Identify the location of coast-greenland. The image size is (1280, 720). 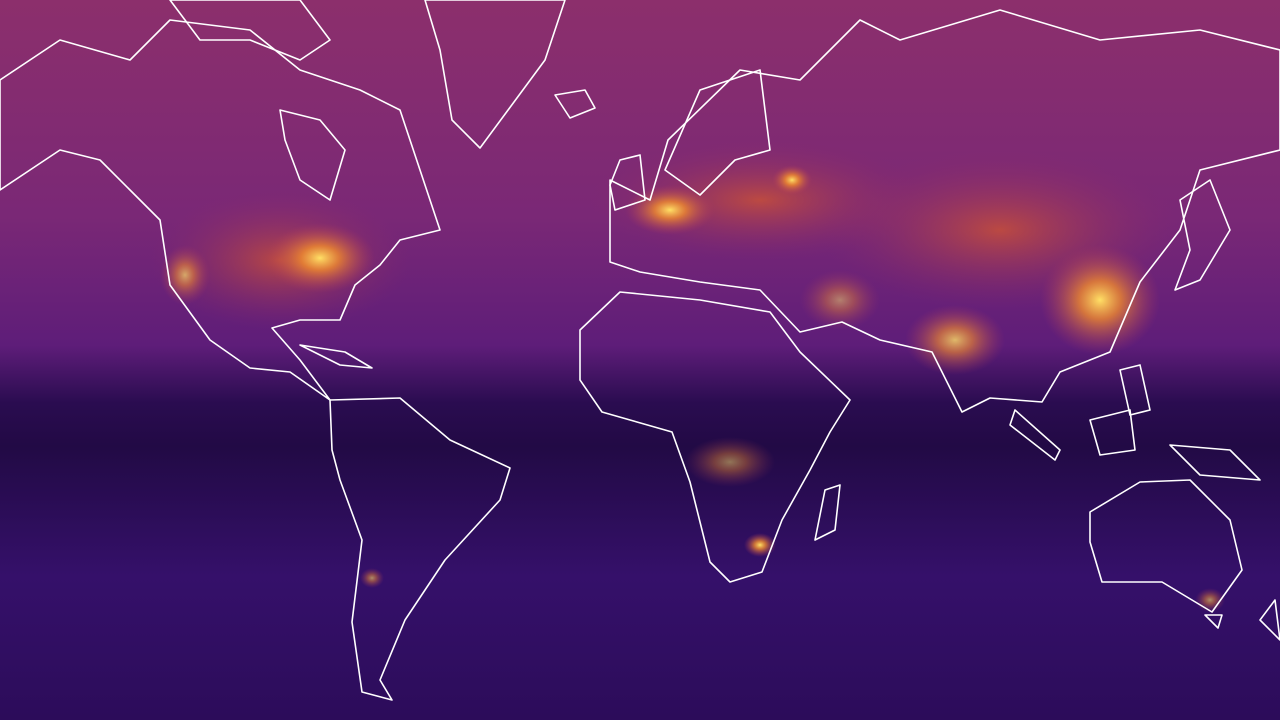
(495, 74).